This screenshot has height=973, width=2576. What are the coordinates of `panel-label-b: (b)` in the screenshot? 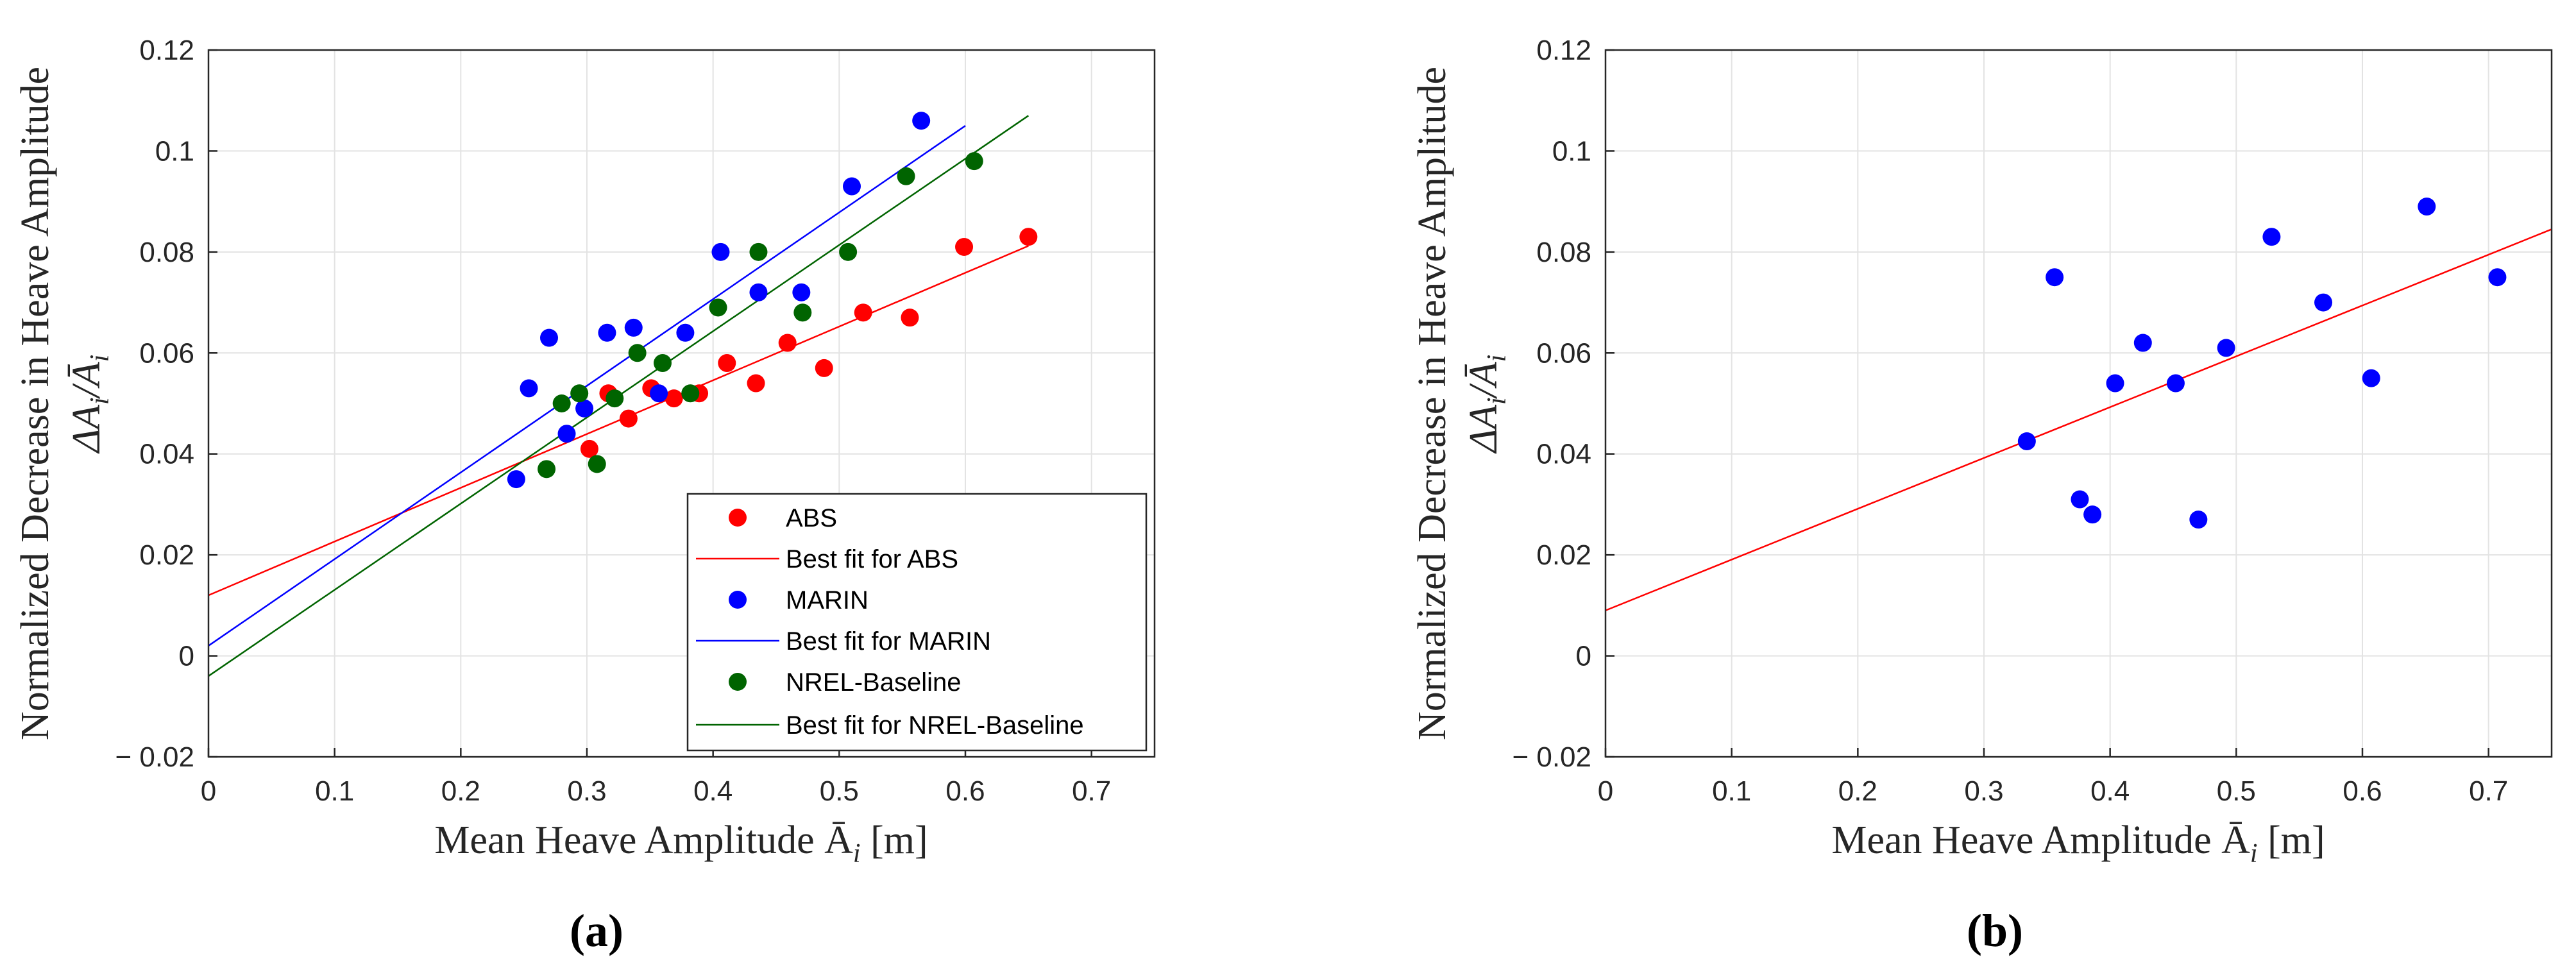 It's located at (1995, 930).